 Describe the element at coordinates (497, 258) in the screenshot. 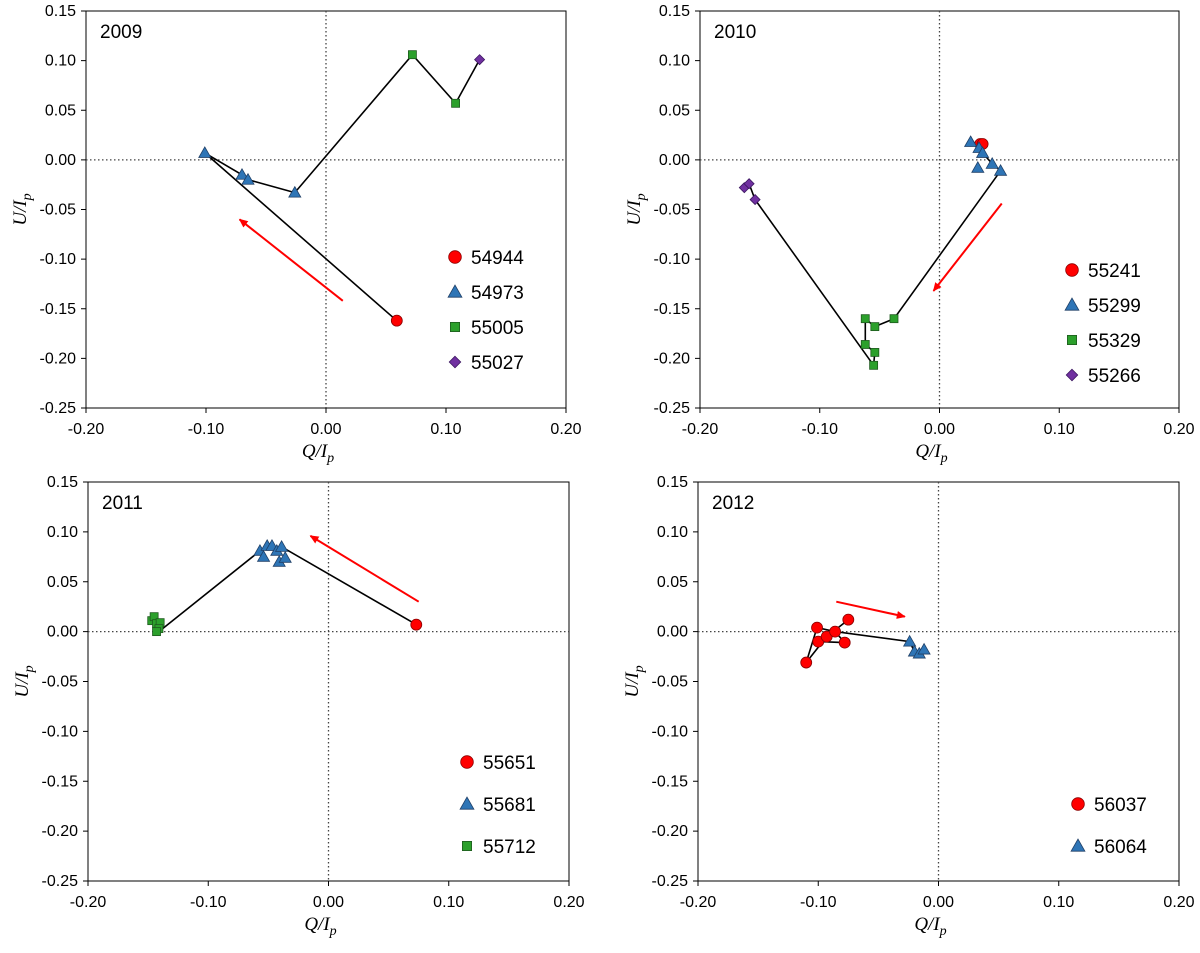

I see `legend-label: 54944` at that location.